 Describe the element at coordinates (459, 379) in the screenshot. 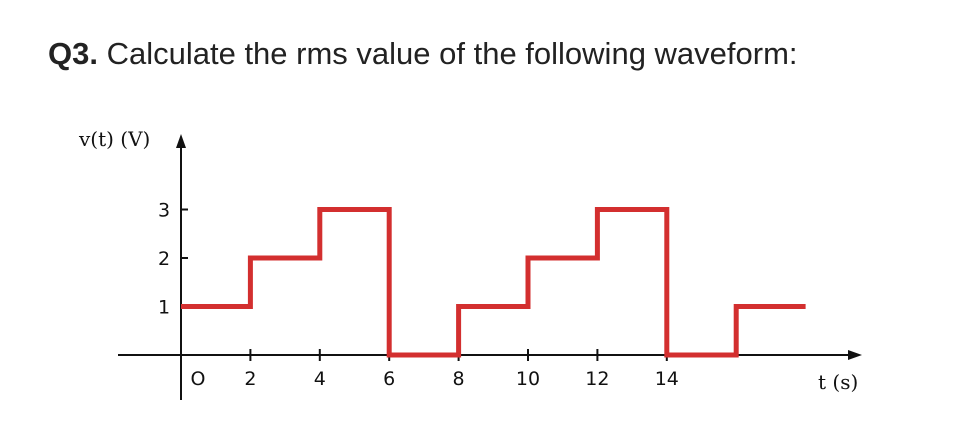

I see `x-tick-label: 8` at that location.